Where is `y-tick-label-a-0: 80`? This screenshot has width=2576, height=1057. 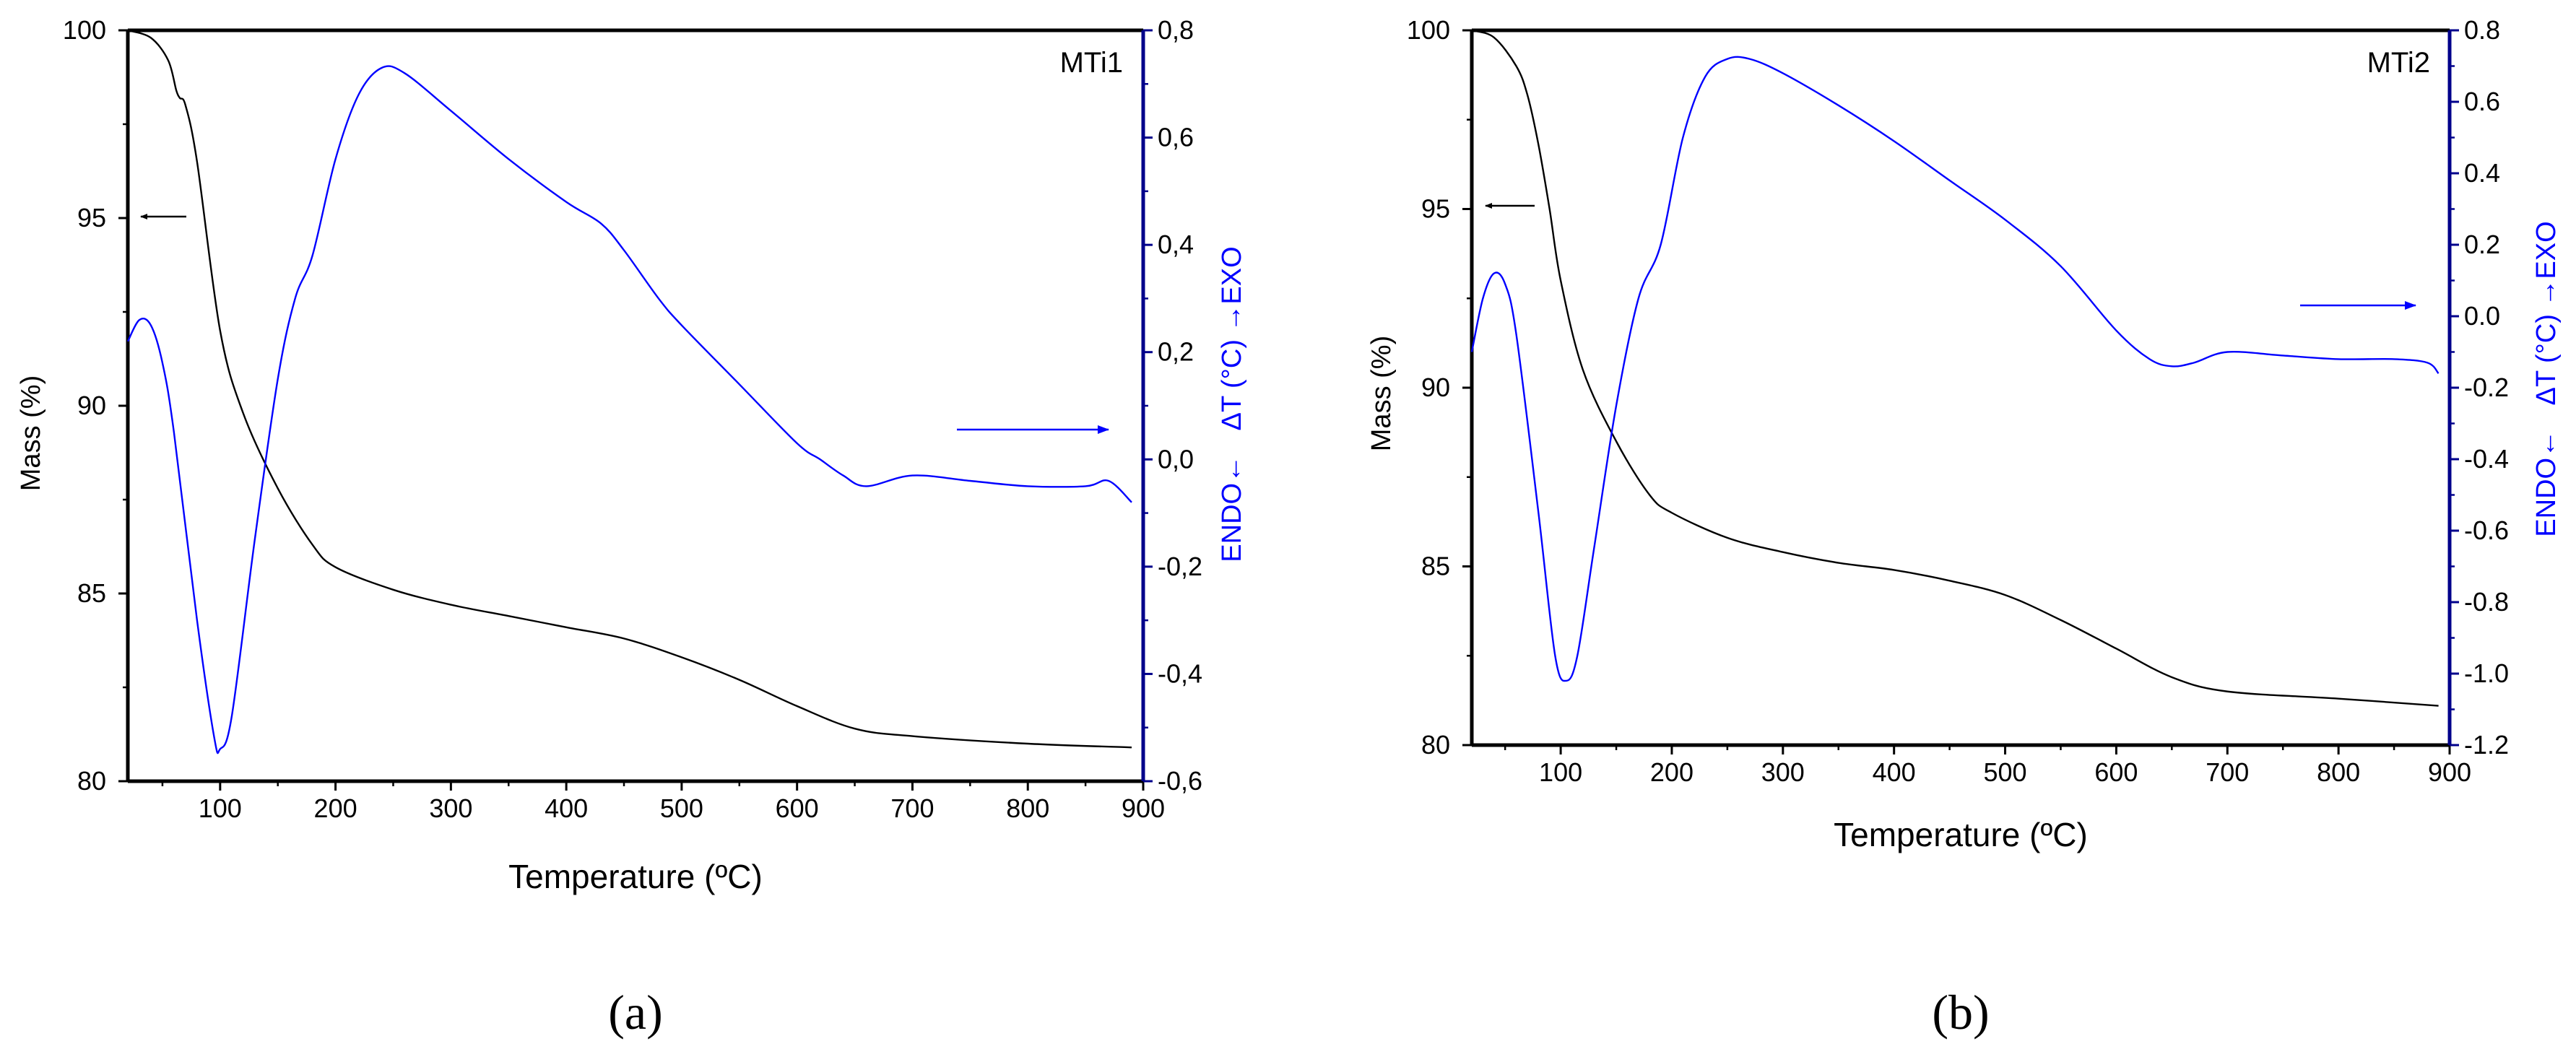
y-tick-label-a-0: 80 is located at coordinates (91, 781).